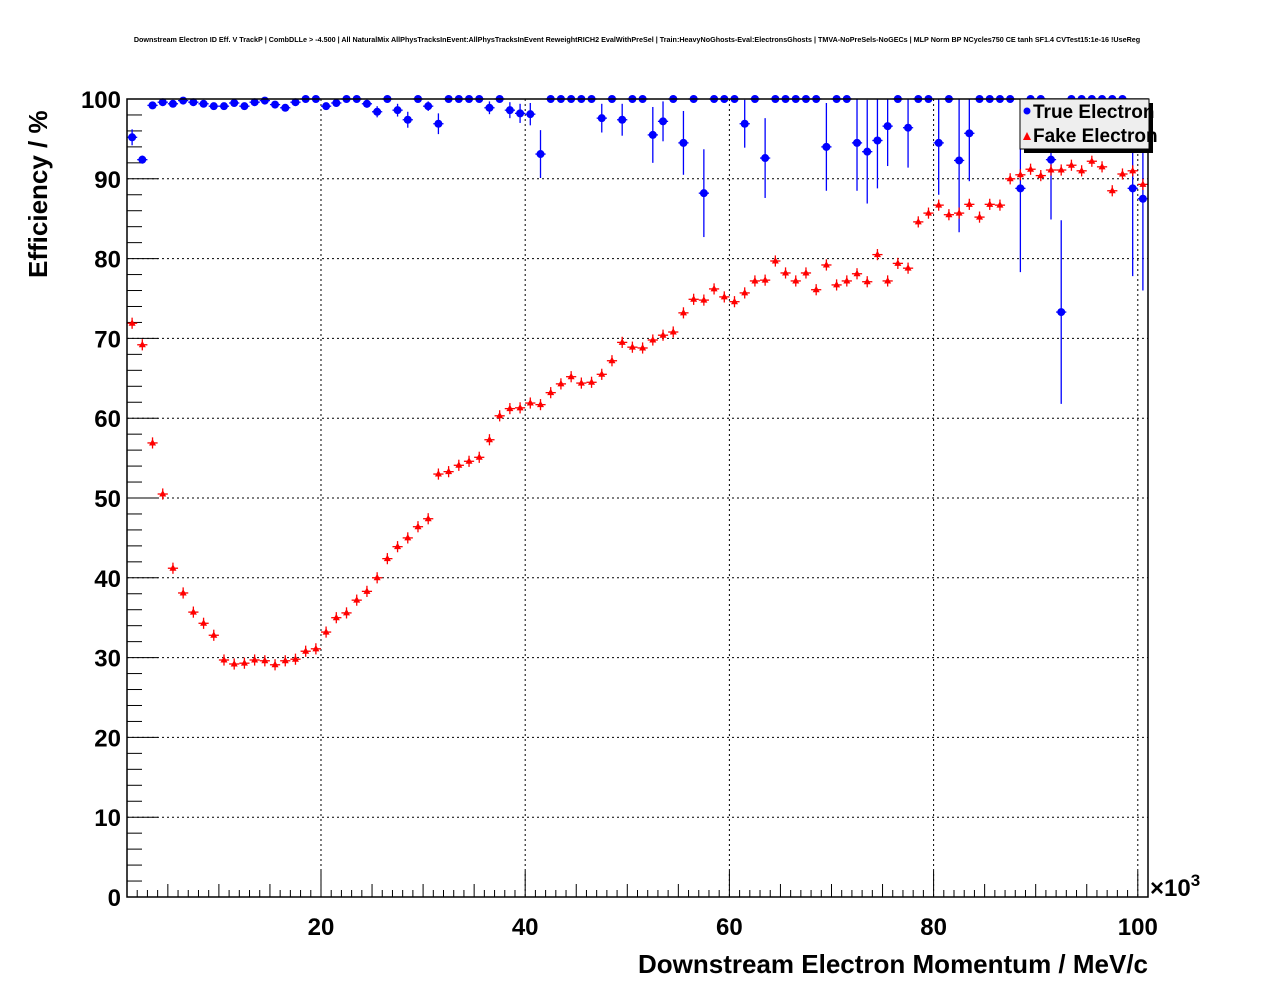 The image size is (1276, 996). I want to click on legend-box, so click(1084, 124).